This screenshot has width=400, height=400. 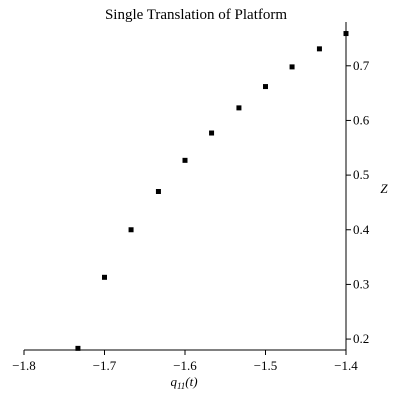 What do you see at coordinates (361, 119) in the screenshot?
I see `y-tick-label: 0.6` at bounding box center [361, 119].